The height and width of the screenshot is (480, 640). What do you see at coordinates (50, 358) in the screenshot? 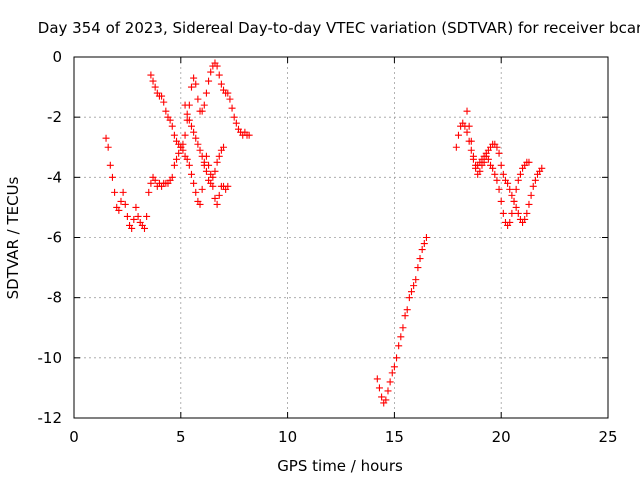
I see `y-tick-label: -10` at bounding box center [50, 358].